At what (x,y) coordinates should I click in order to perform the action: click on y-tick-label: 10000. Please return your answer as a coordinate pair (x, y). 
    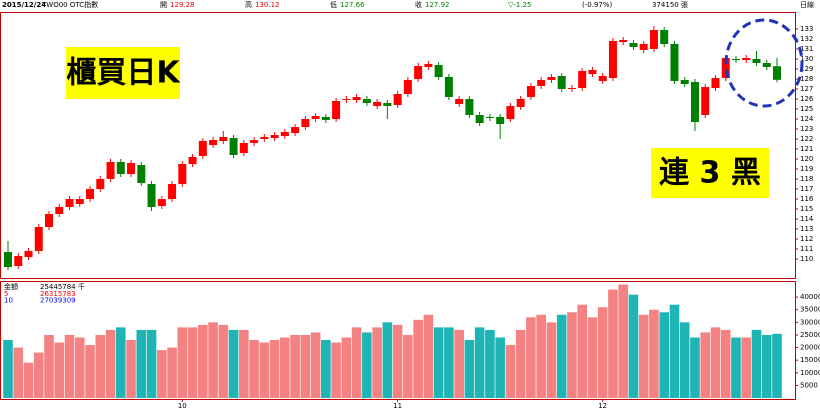
    Looking at the image, I should click on (810, 373).